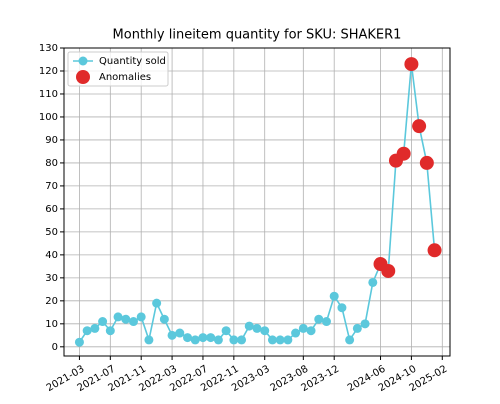  I want to click on y-tick-label: 60, so click(51, 209).